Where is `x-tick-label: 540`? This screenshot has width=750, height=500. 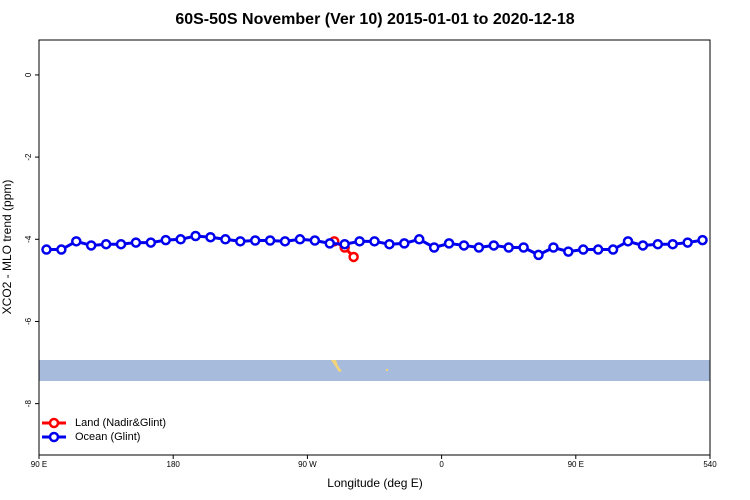
x-tick-label: 540 is located at coordinates (710, 464).